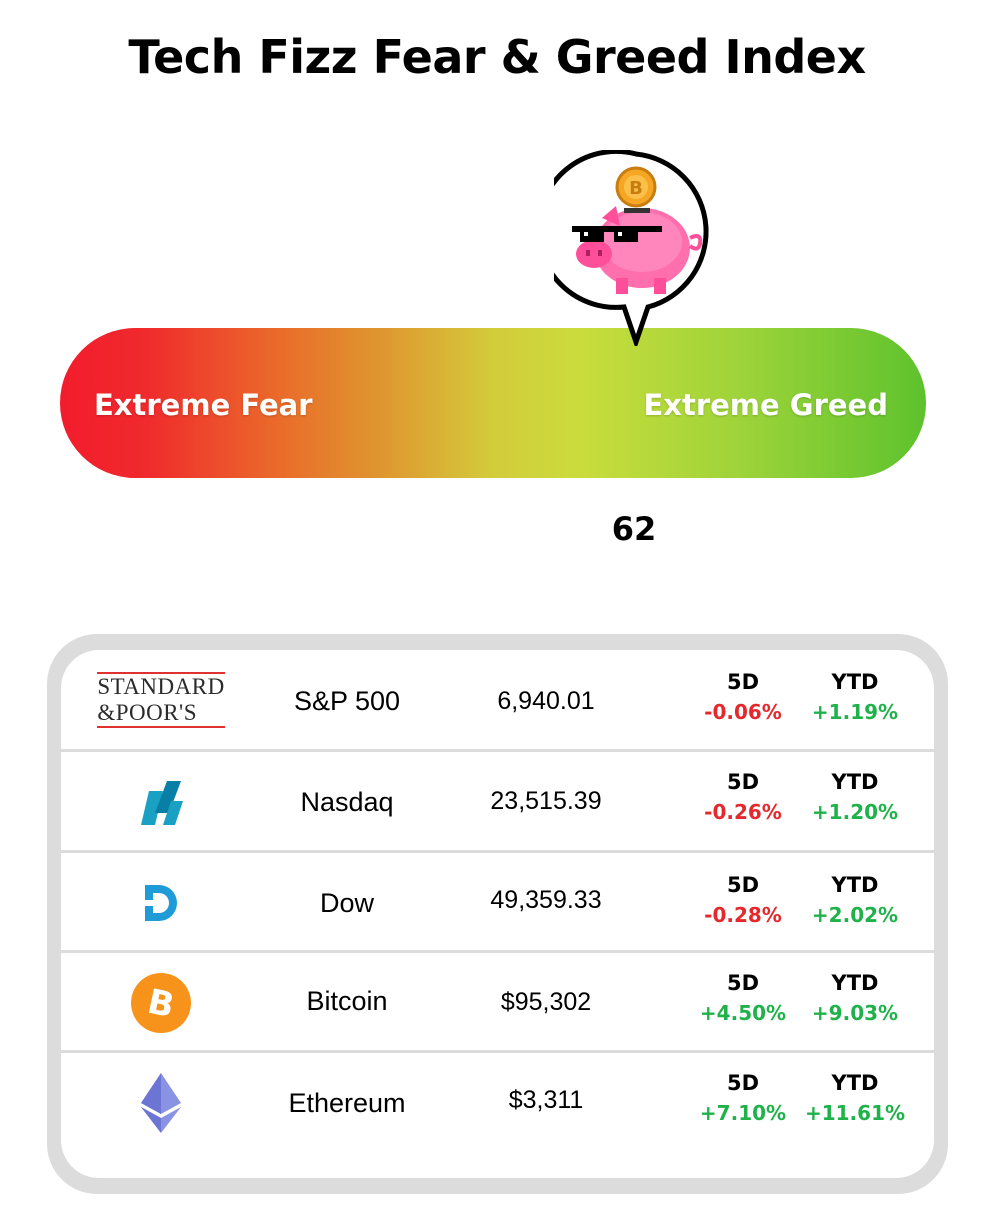 This screenshot has height=1216, width=994. I want to click on five-day-change: 5D -0.26%, so click(743, 797).